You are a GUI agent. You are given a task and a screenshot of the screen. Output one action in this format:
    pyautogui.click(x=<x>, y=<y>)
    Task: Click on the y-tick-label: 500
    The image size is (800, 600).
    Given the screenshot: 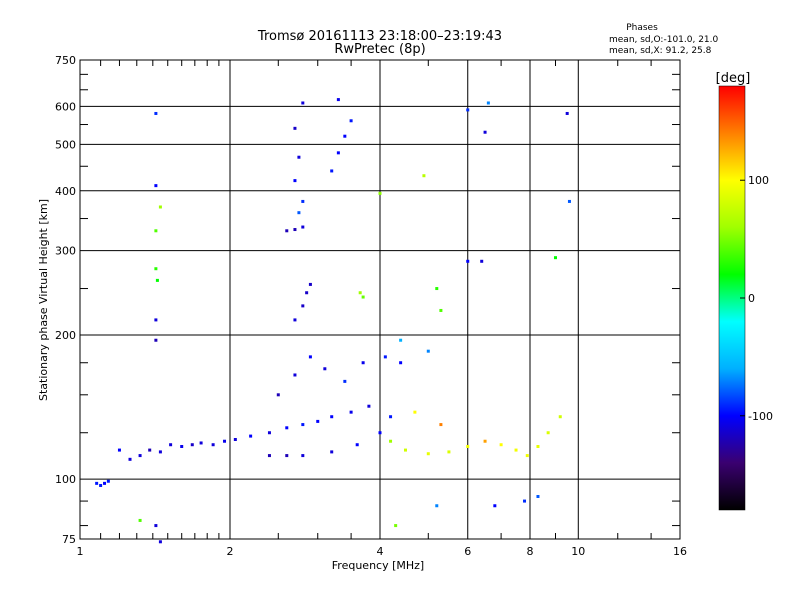 What is the action you would take?
    pyautogui.click(x=65, y=144)
    